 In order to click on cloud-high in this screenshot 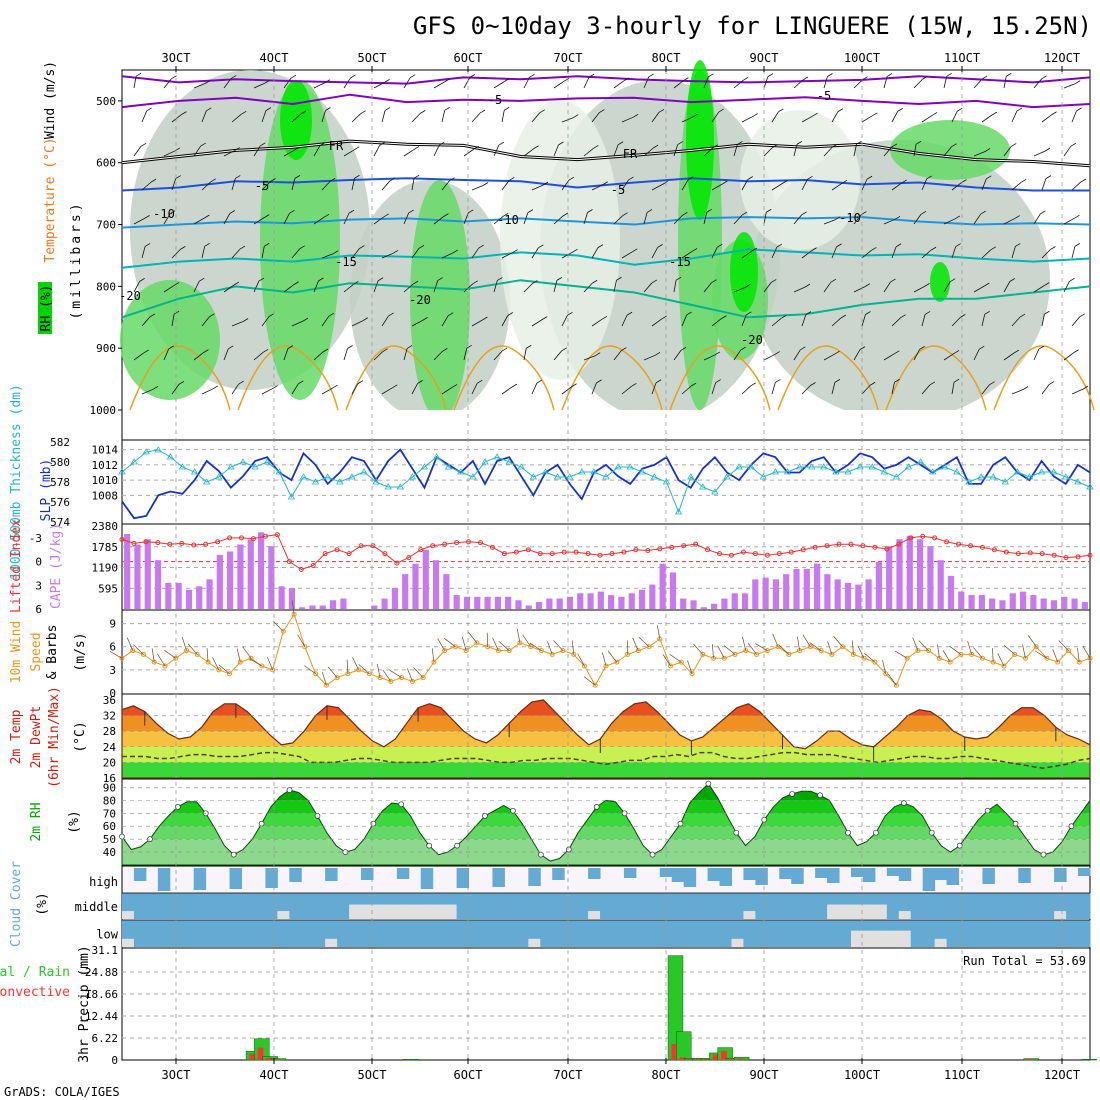, I will do `click(953, 876)`.